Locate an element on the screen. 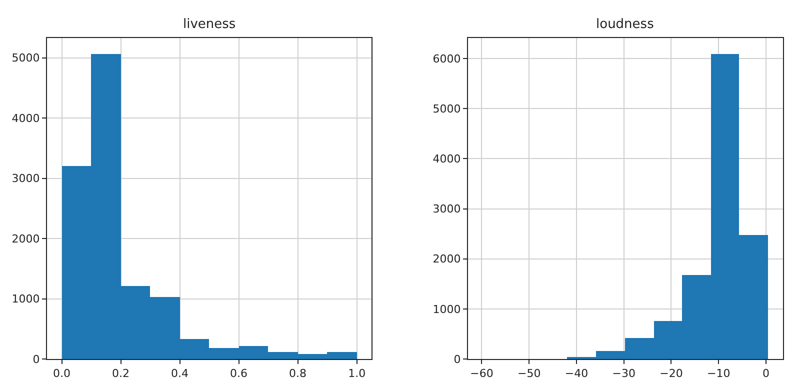 This screenshot has width=798, height=392. x-tick-label: −30 is located at coordinates (624, 373).